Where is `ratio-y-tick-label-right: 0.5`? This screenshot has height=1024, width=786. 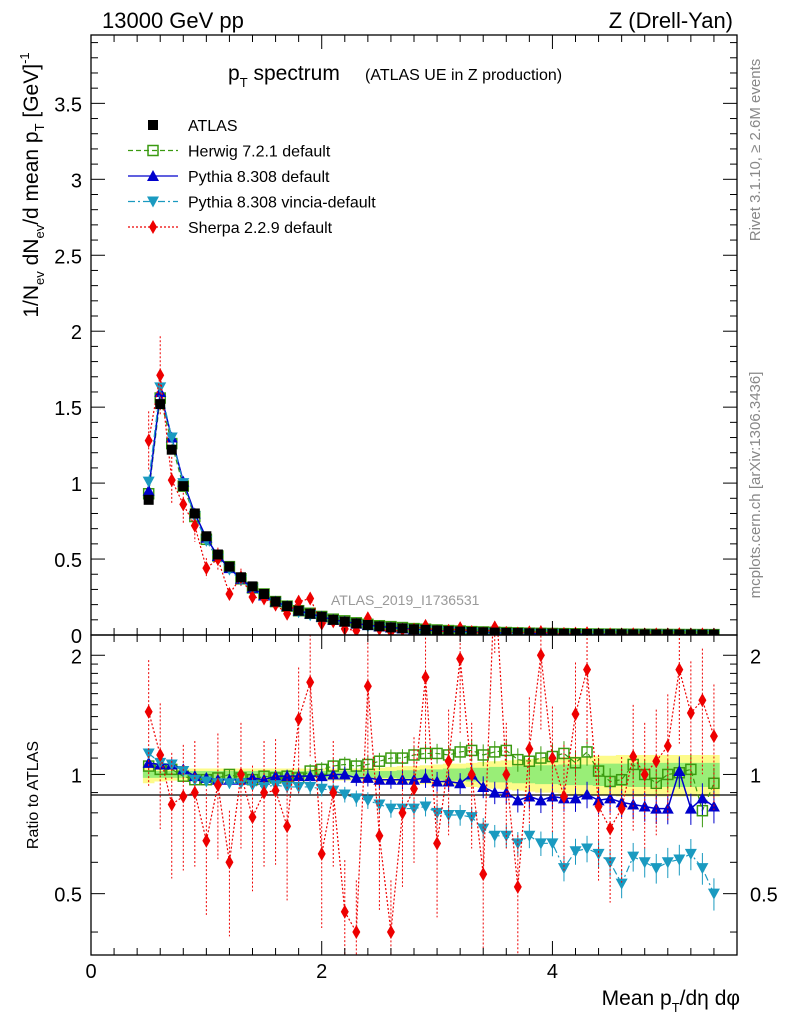 ratio-y-tick-label-right: 0.5 is located at coordinates (764, 896).